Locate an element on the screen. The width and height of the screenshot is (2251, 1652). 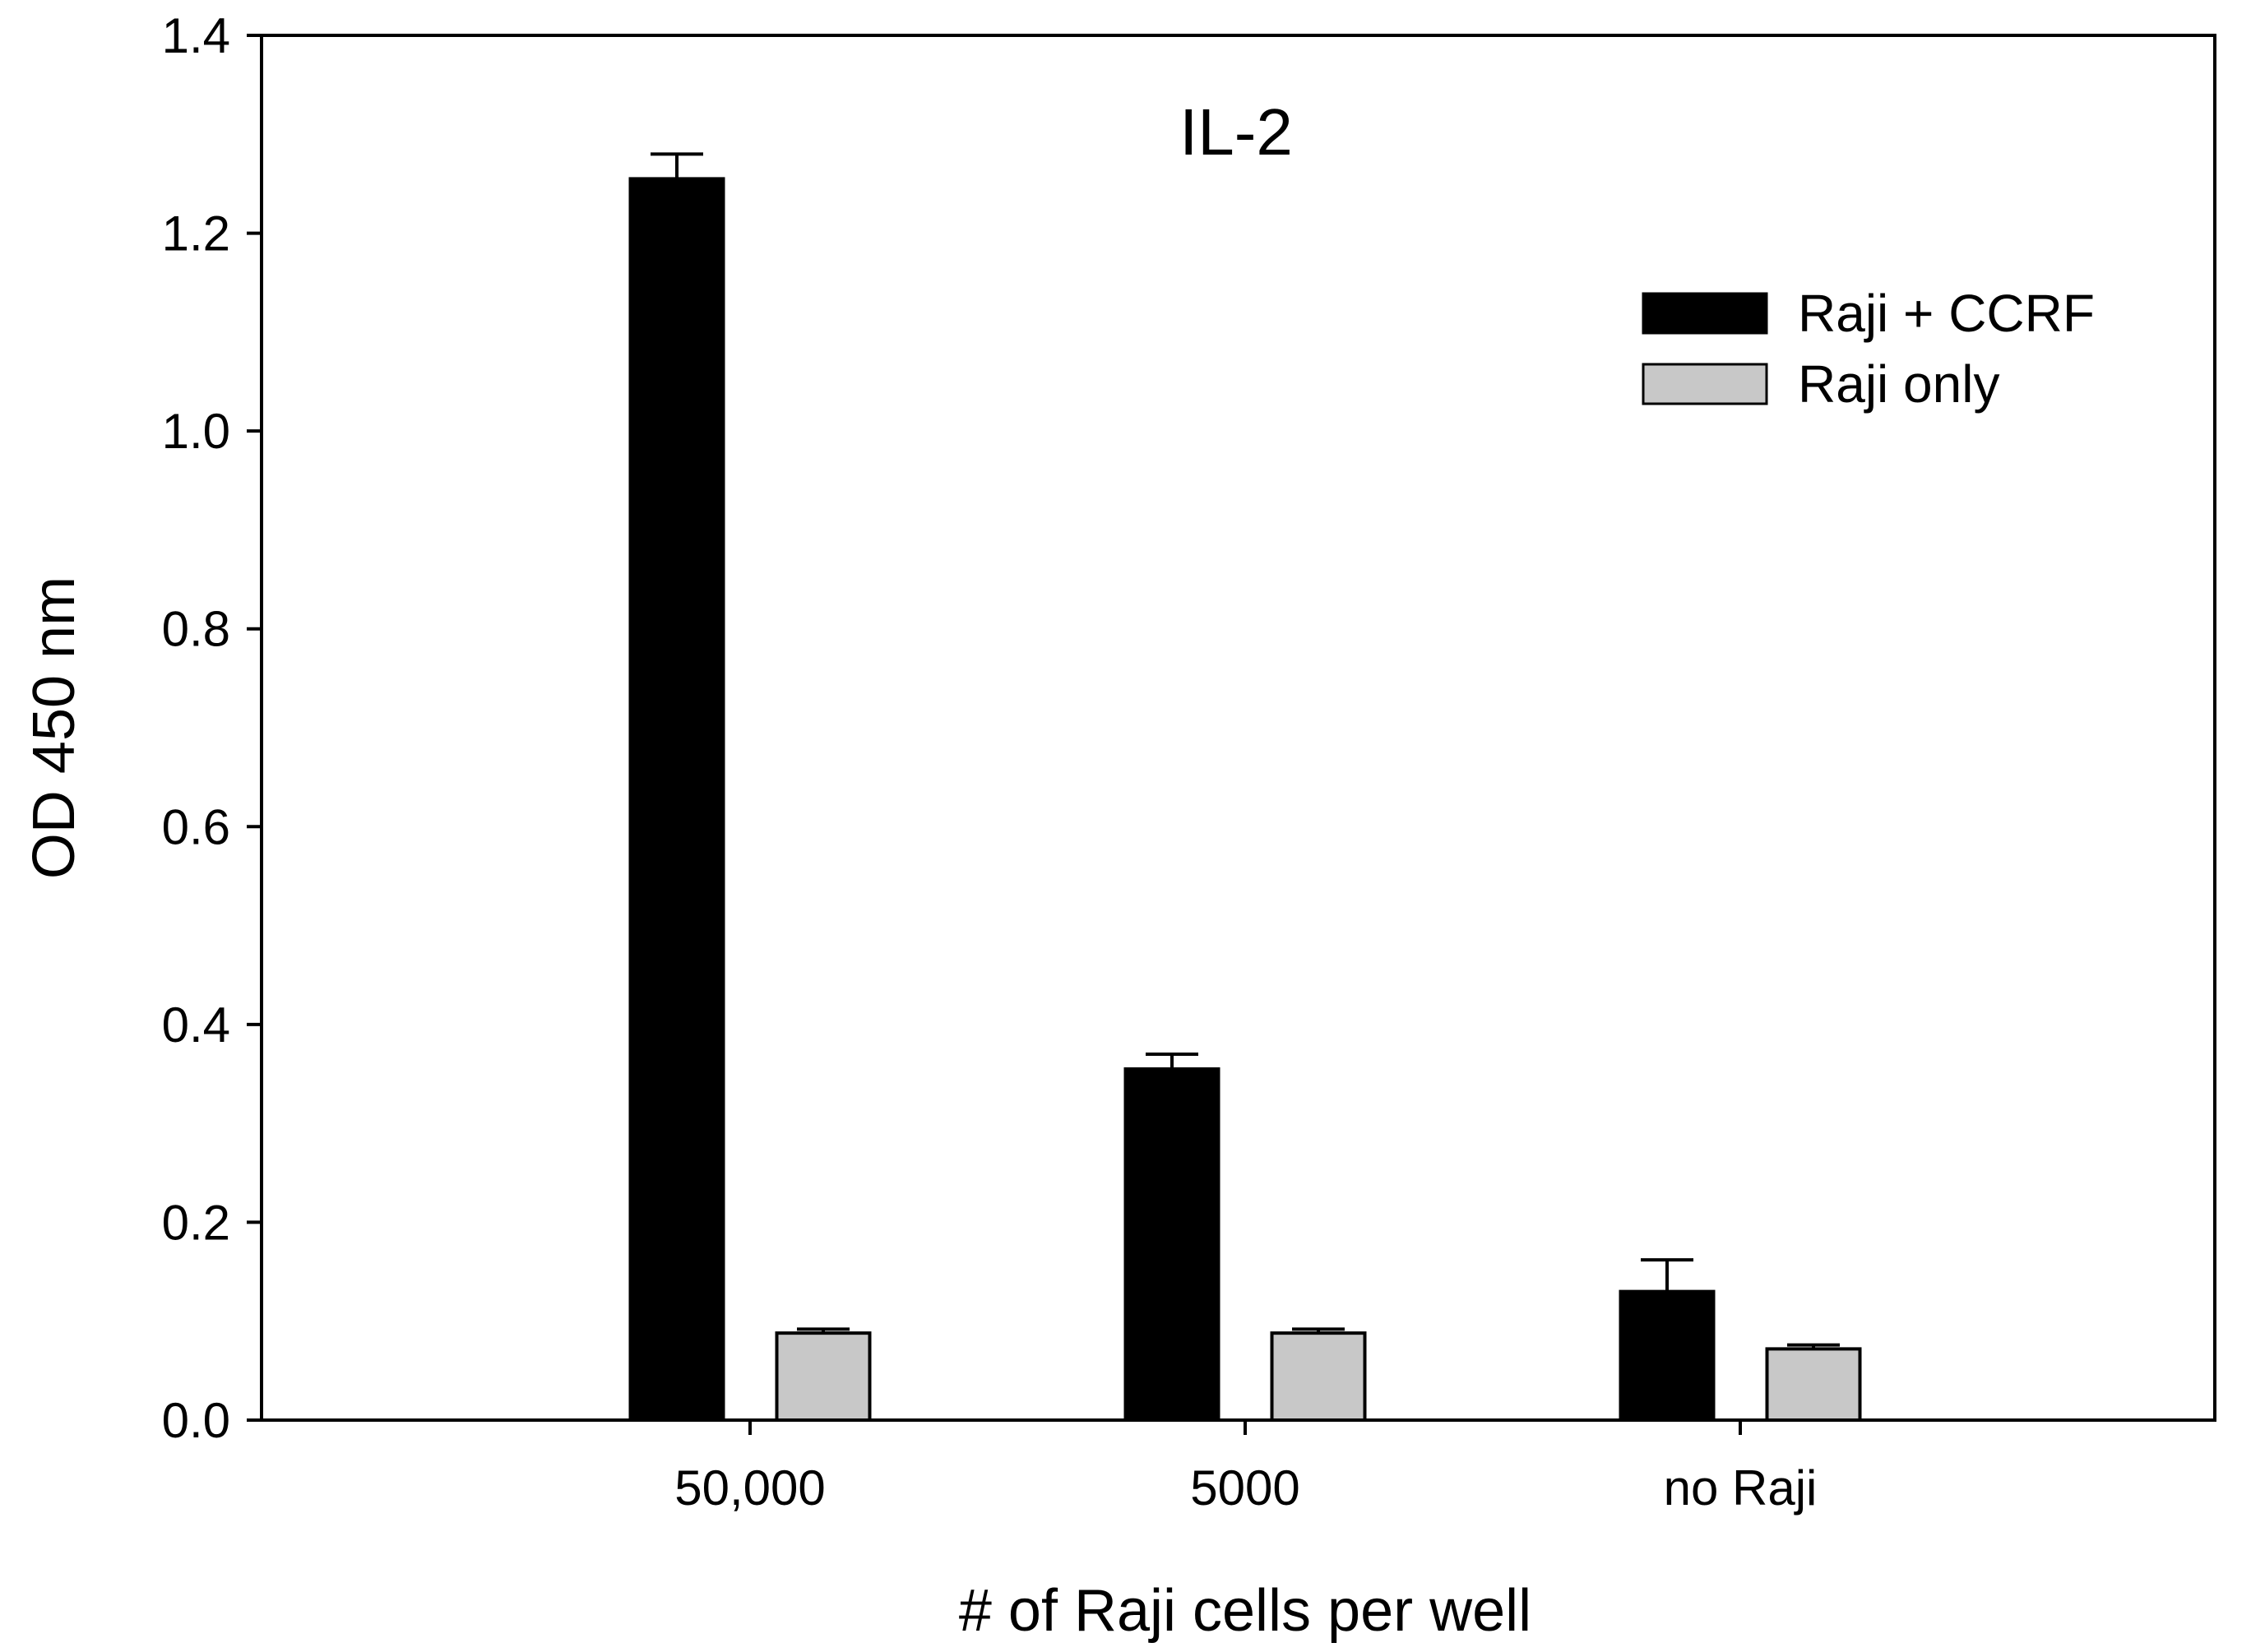
y-tick-label: 1.2 is located at coordinates (196, 233).